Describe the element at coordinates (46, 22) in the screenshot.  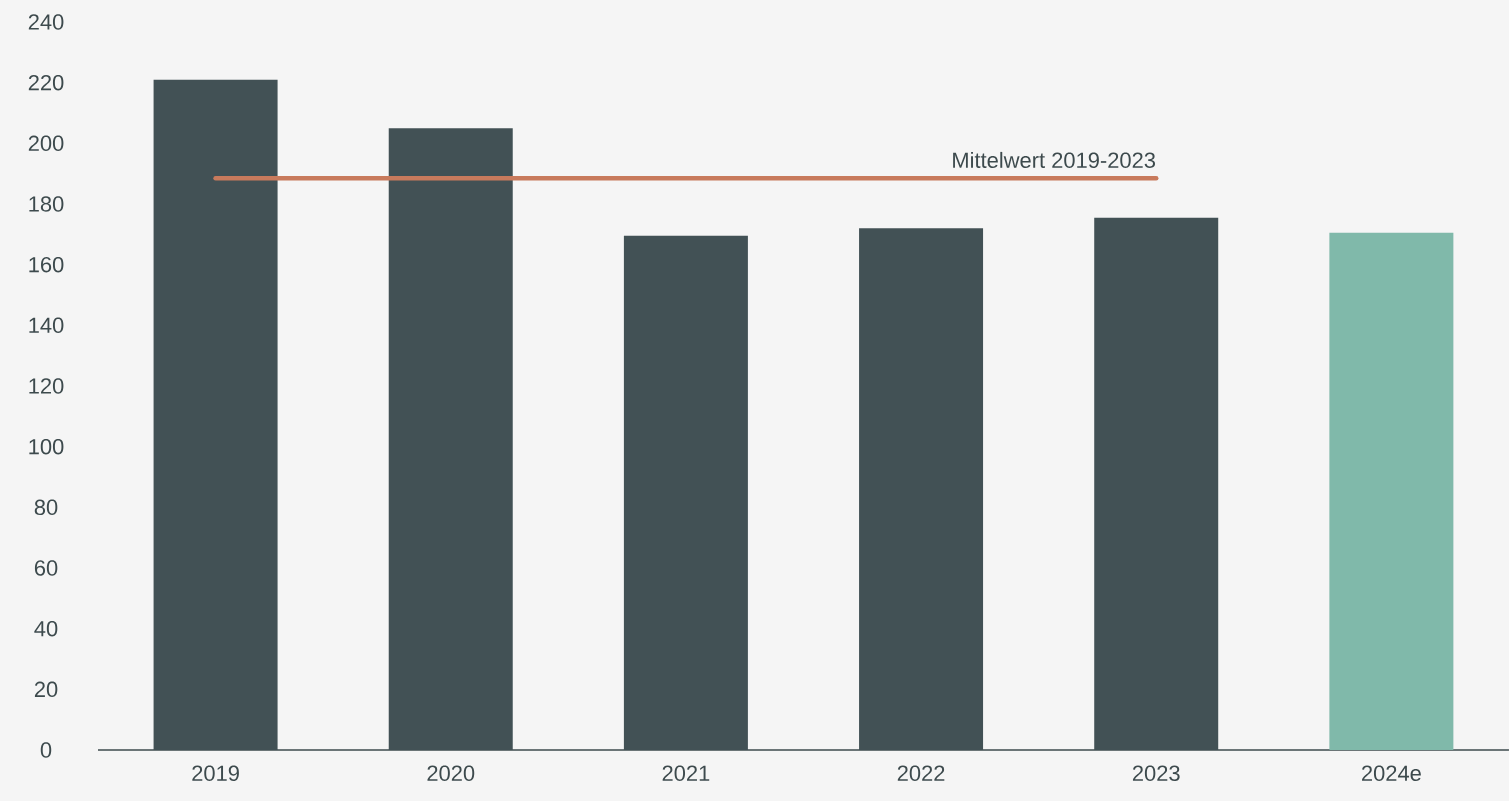
I see `y-tick-label: 240` at that location.